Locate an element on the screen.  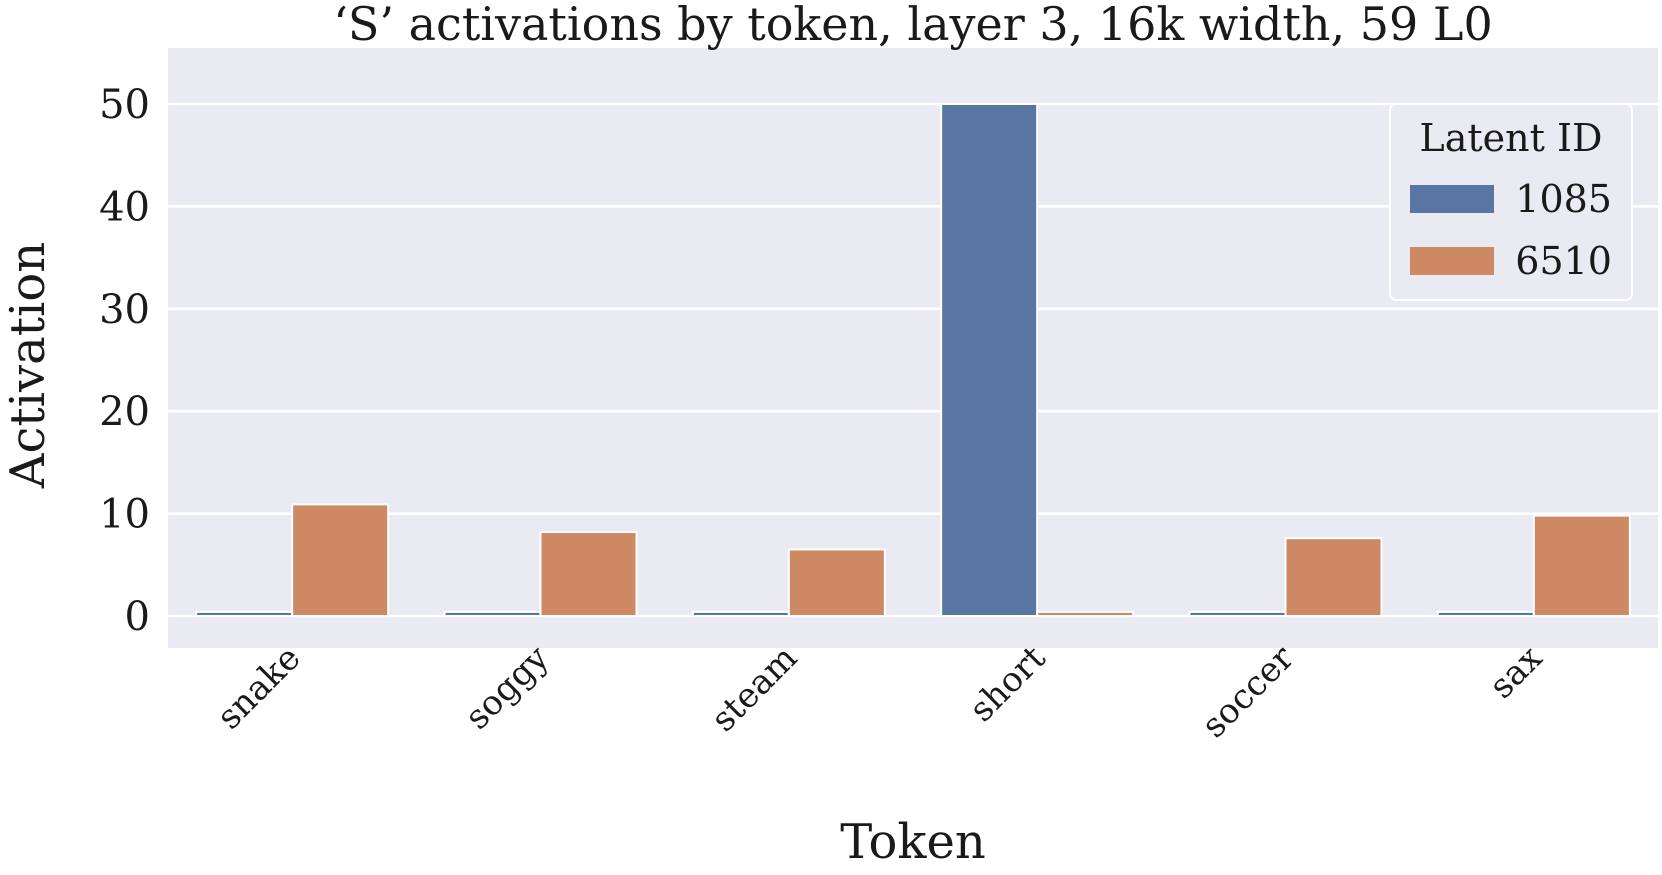
y-tick-label: 50 is located at coordinates (124, 105).